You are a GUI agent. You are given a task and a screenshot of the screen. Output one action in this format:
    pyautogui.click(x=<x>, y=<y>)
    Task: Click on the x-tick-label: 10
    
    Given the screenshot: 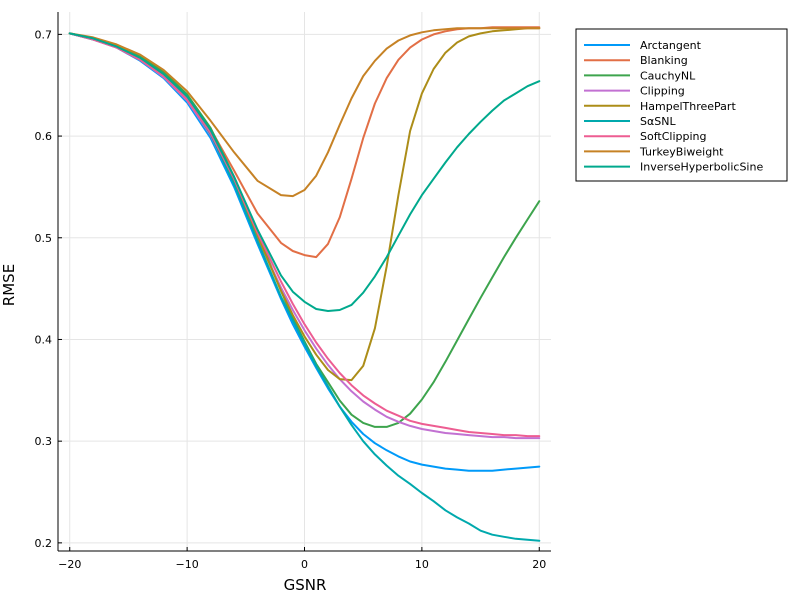 What is the action you would take?
    pyautogui.click(x=422, y=564)
    